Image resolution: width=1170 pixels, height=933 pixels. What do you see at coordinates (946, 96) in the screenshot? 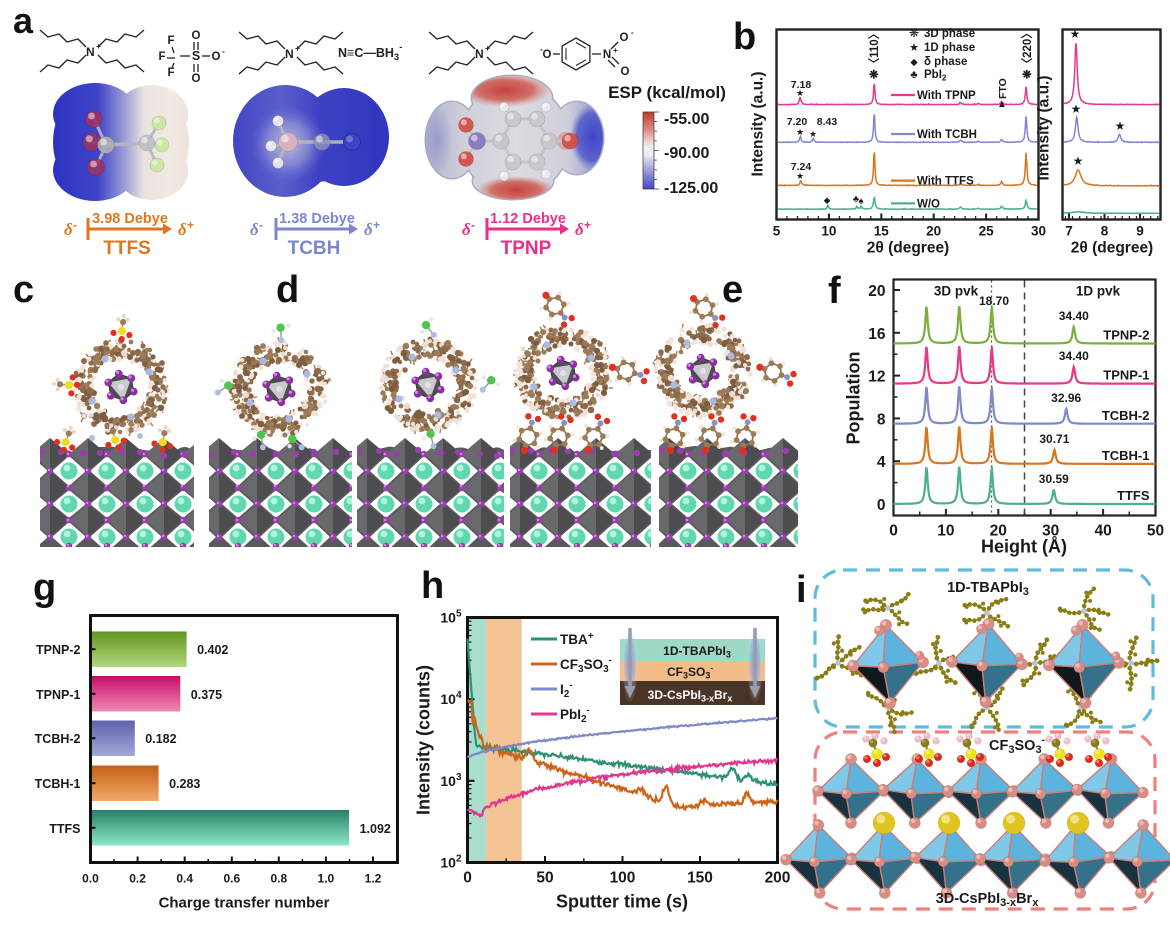
I see `svg-text: With TPNP` at bounding box center [946, 96].